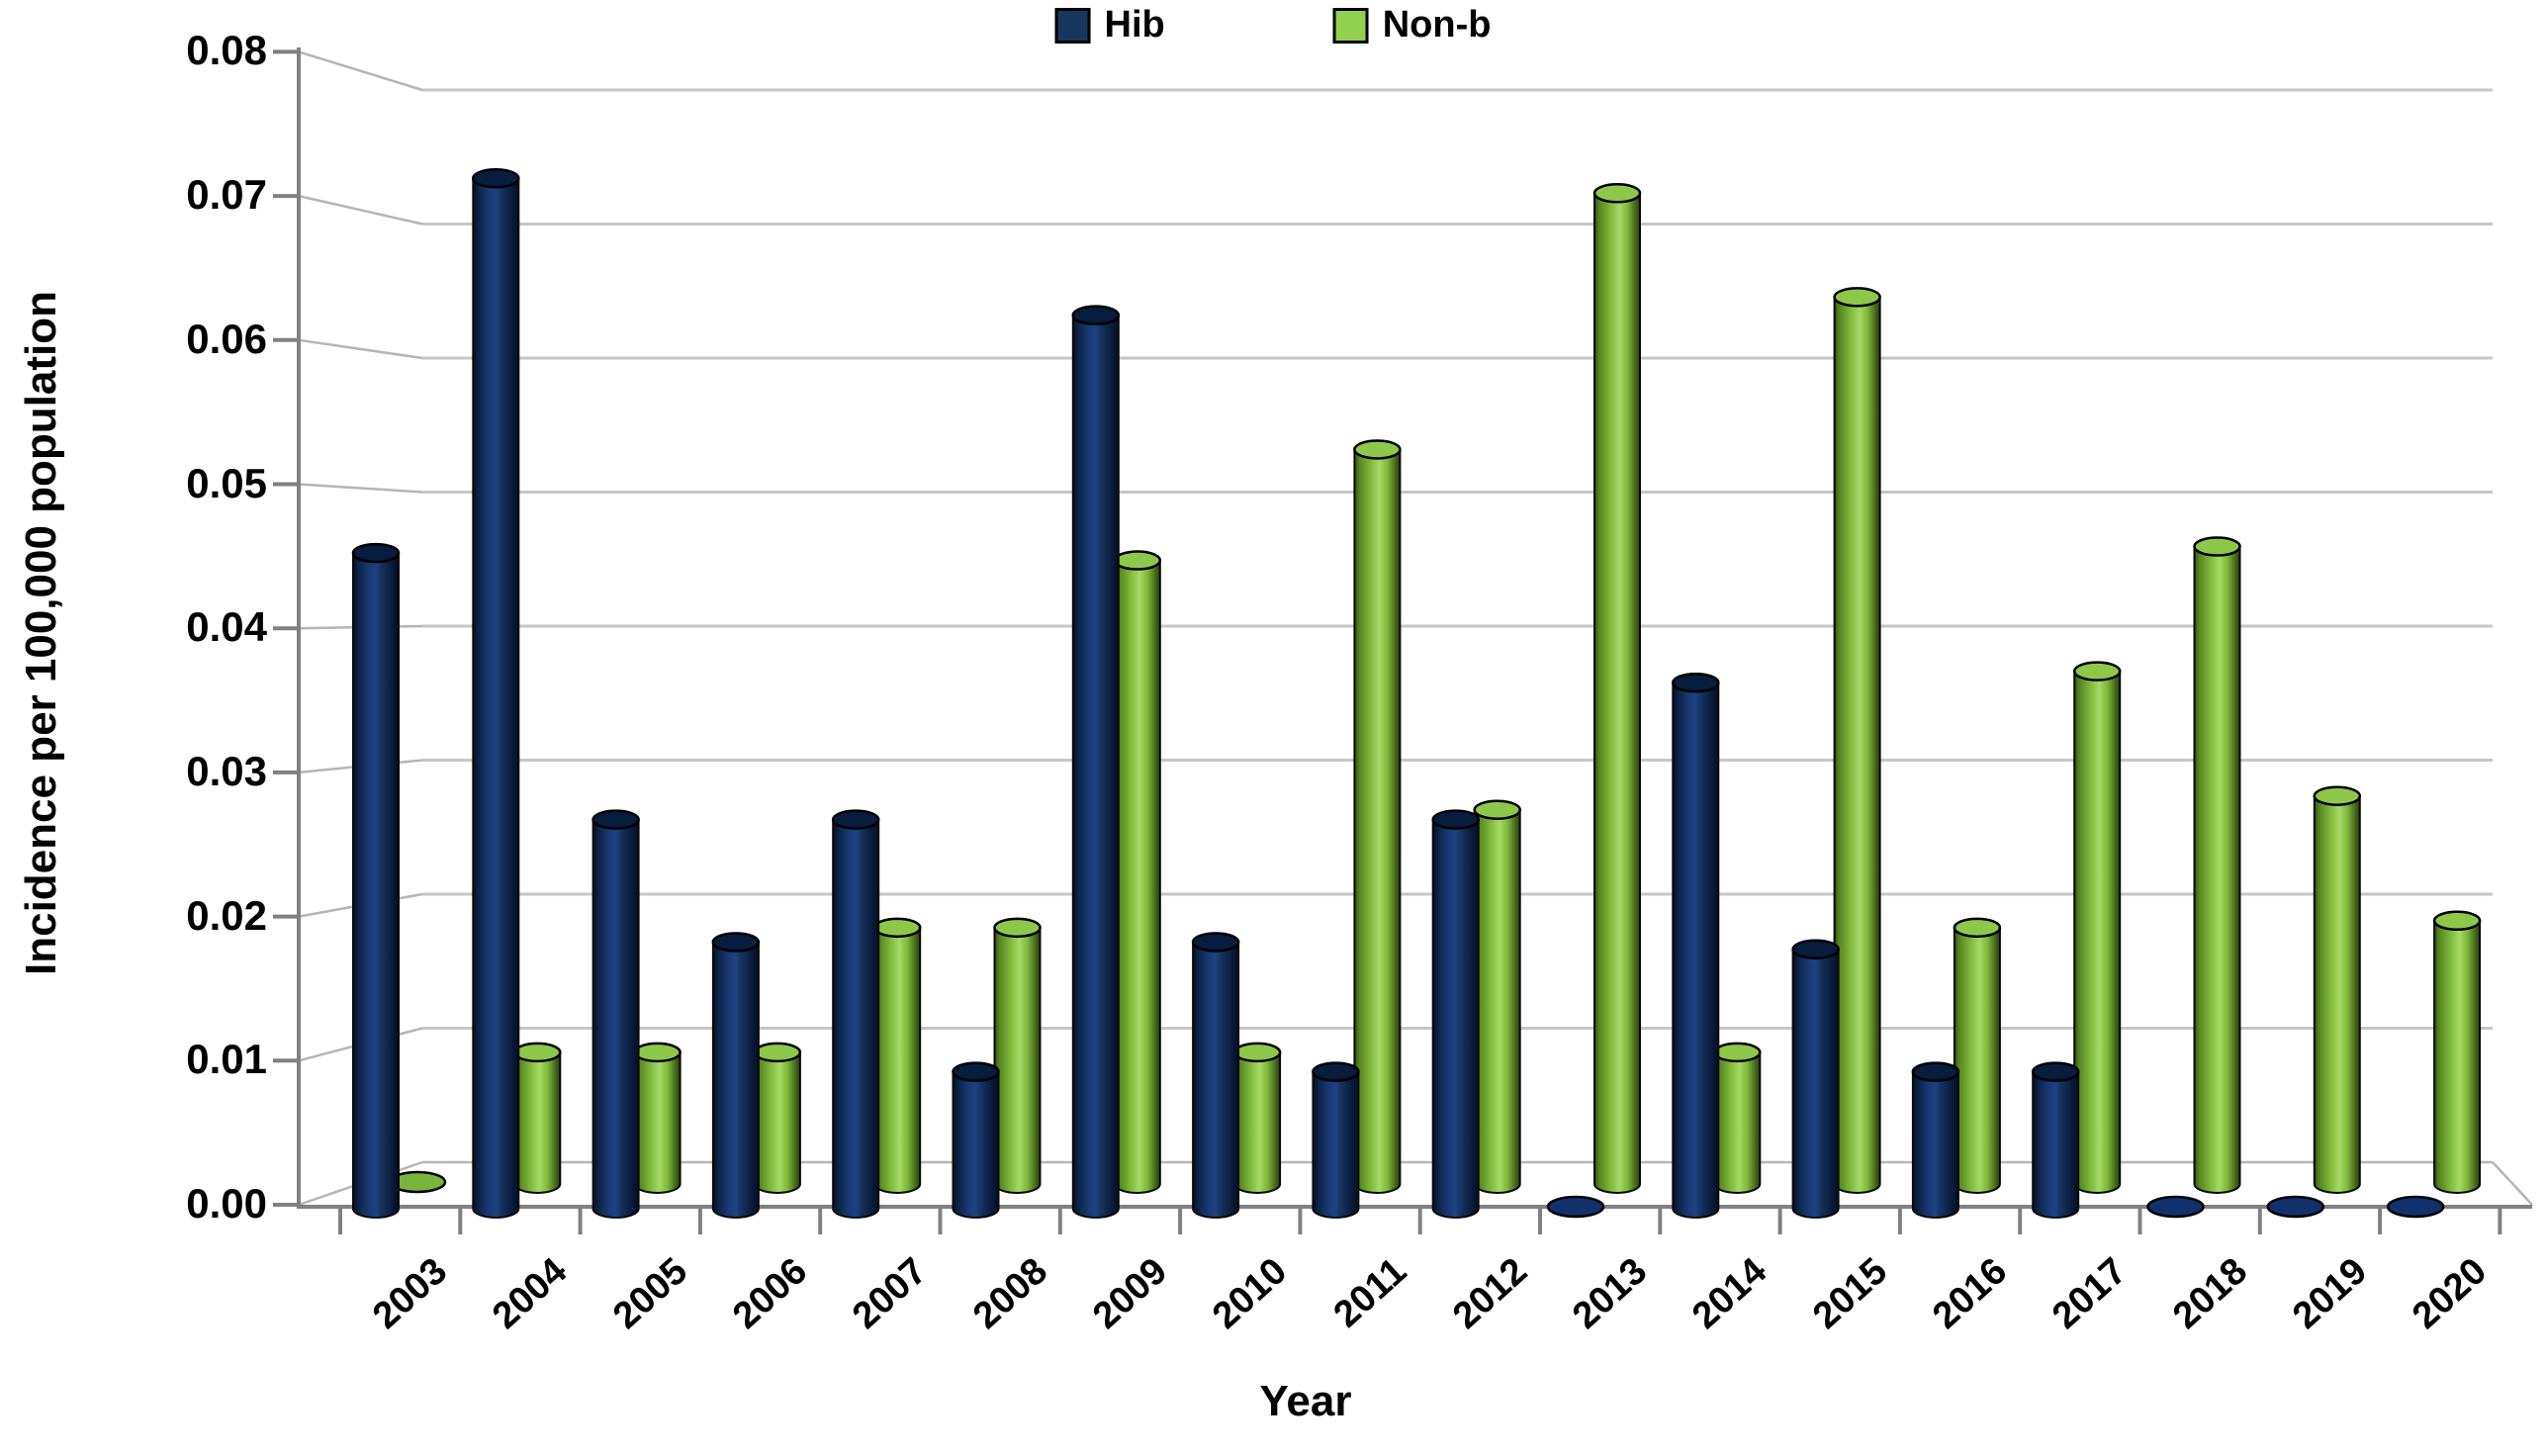 This screenshot has height=1456, width=2546. What do you see at coordinates (1095, 766) in the screenshot?
I see `bar-hib-2009-body` at bounding box center [1095, 766].